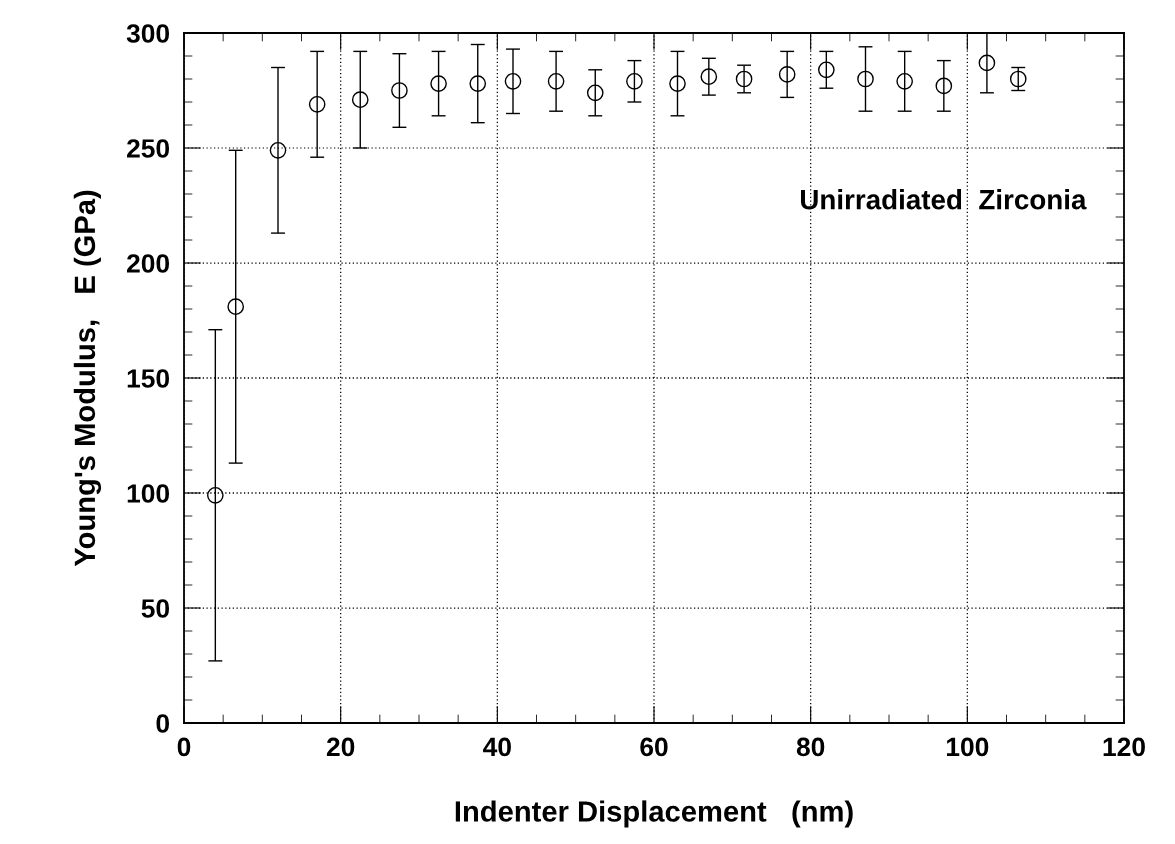  What do you see at coordinates (148, 493) in the screenshot?
I see `y-tick-label: 100` at bounding box center [148, 493].